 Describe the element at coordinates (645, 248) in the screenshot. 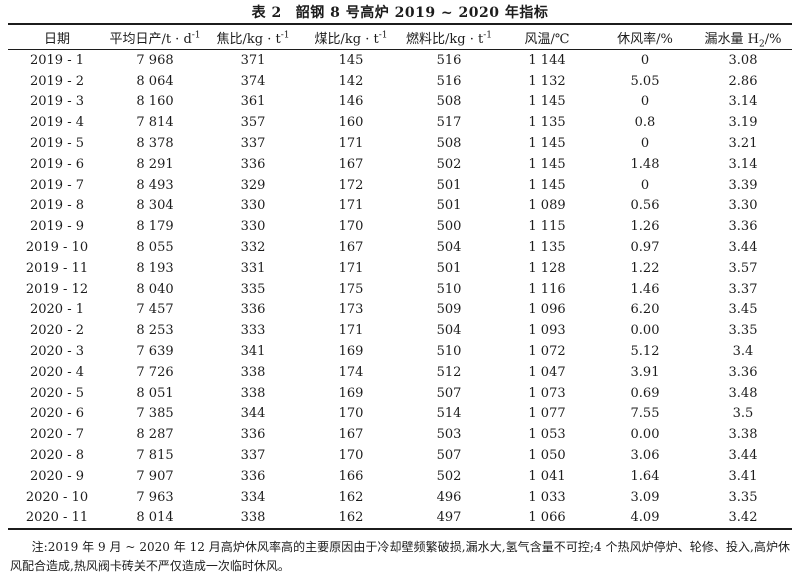

I see `table-cell-downtime-rate: 0.97` at that location.